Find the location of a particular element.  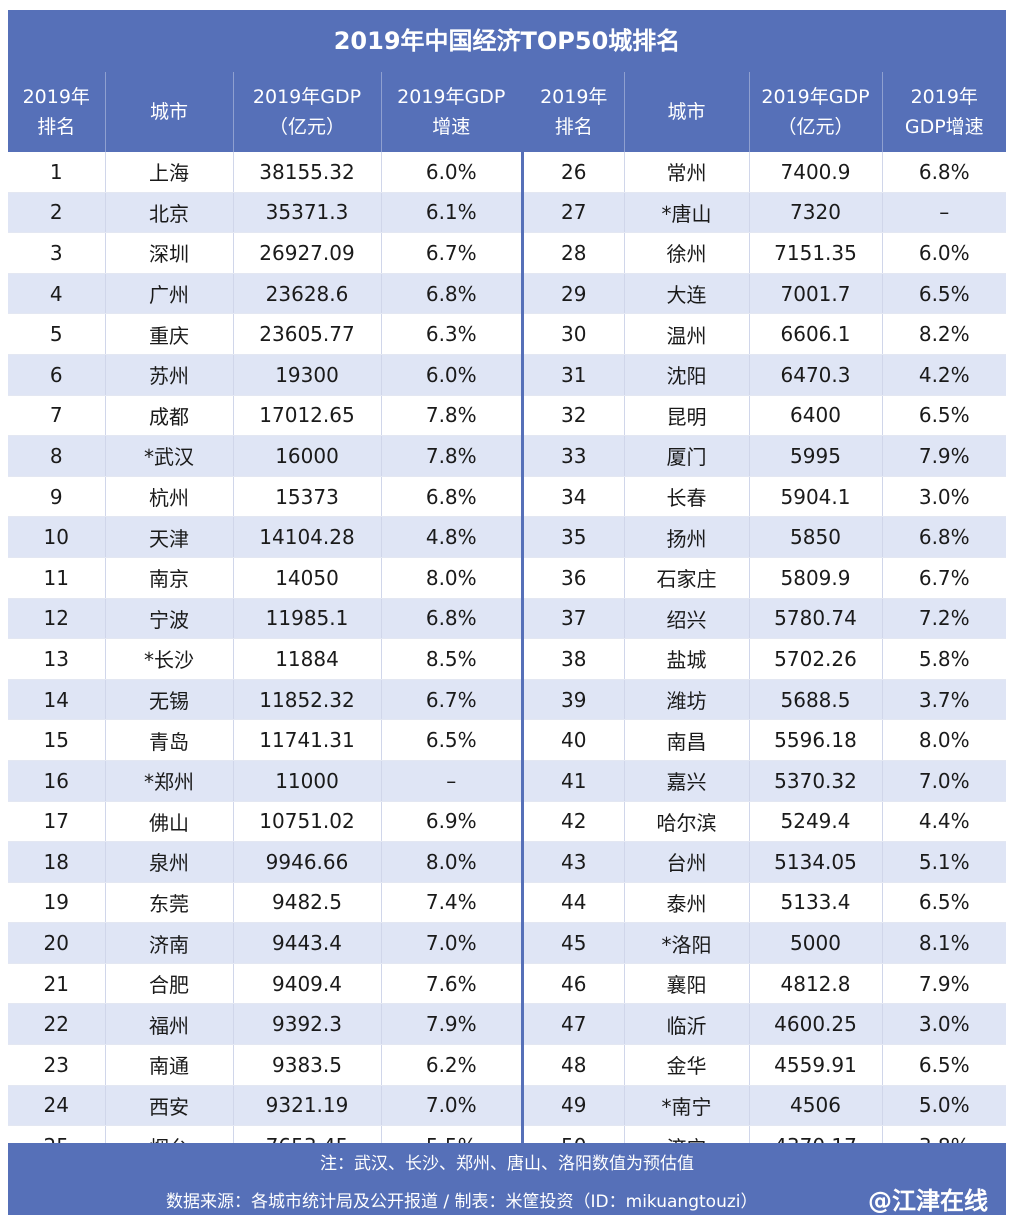

page-title: 2019年中国经济TOP50城排名 is located at coordinates (507, 41).